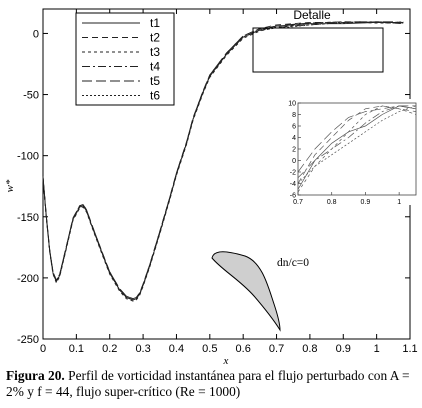 This screenshot has height=408, width=422. I want to click on inset-x-tick-label: 0.7, so click(298, 202).